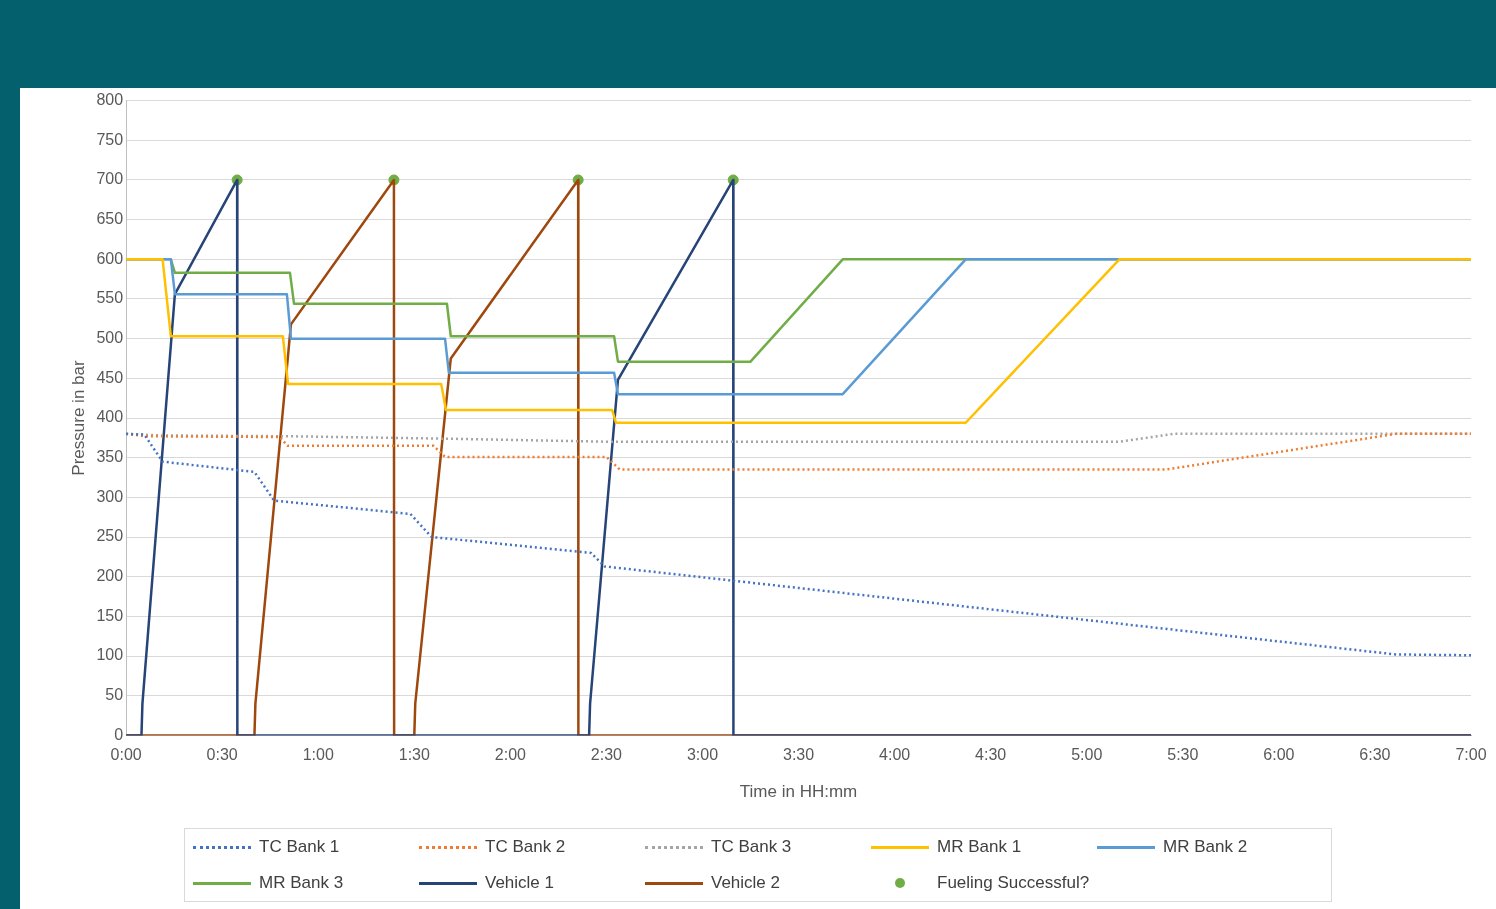 This screenshot has height=909, width=1496. I want to click on legend-label: MR Bank 3, so click(301, 883).